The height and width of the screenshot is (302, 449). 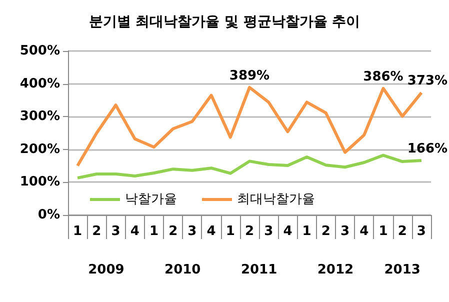 I want to click on y-tick-label: 300%, so click(x=40, y=116).